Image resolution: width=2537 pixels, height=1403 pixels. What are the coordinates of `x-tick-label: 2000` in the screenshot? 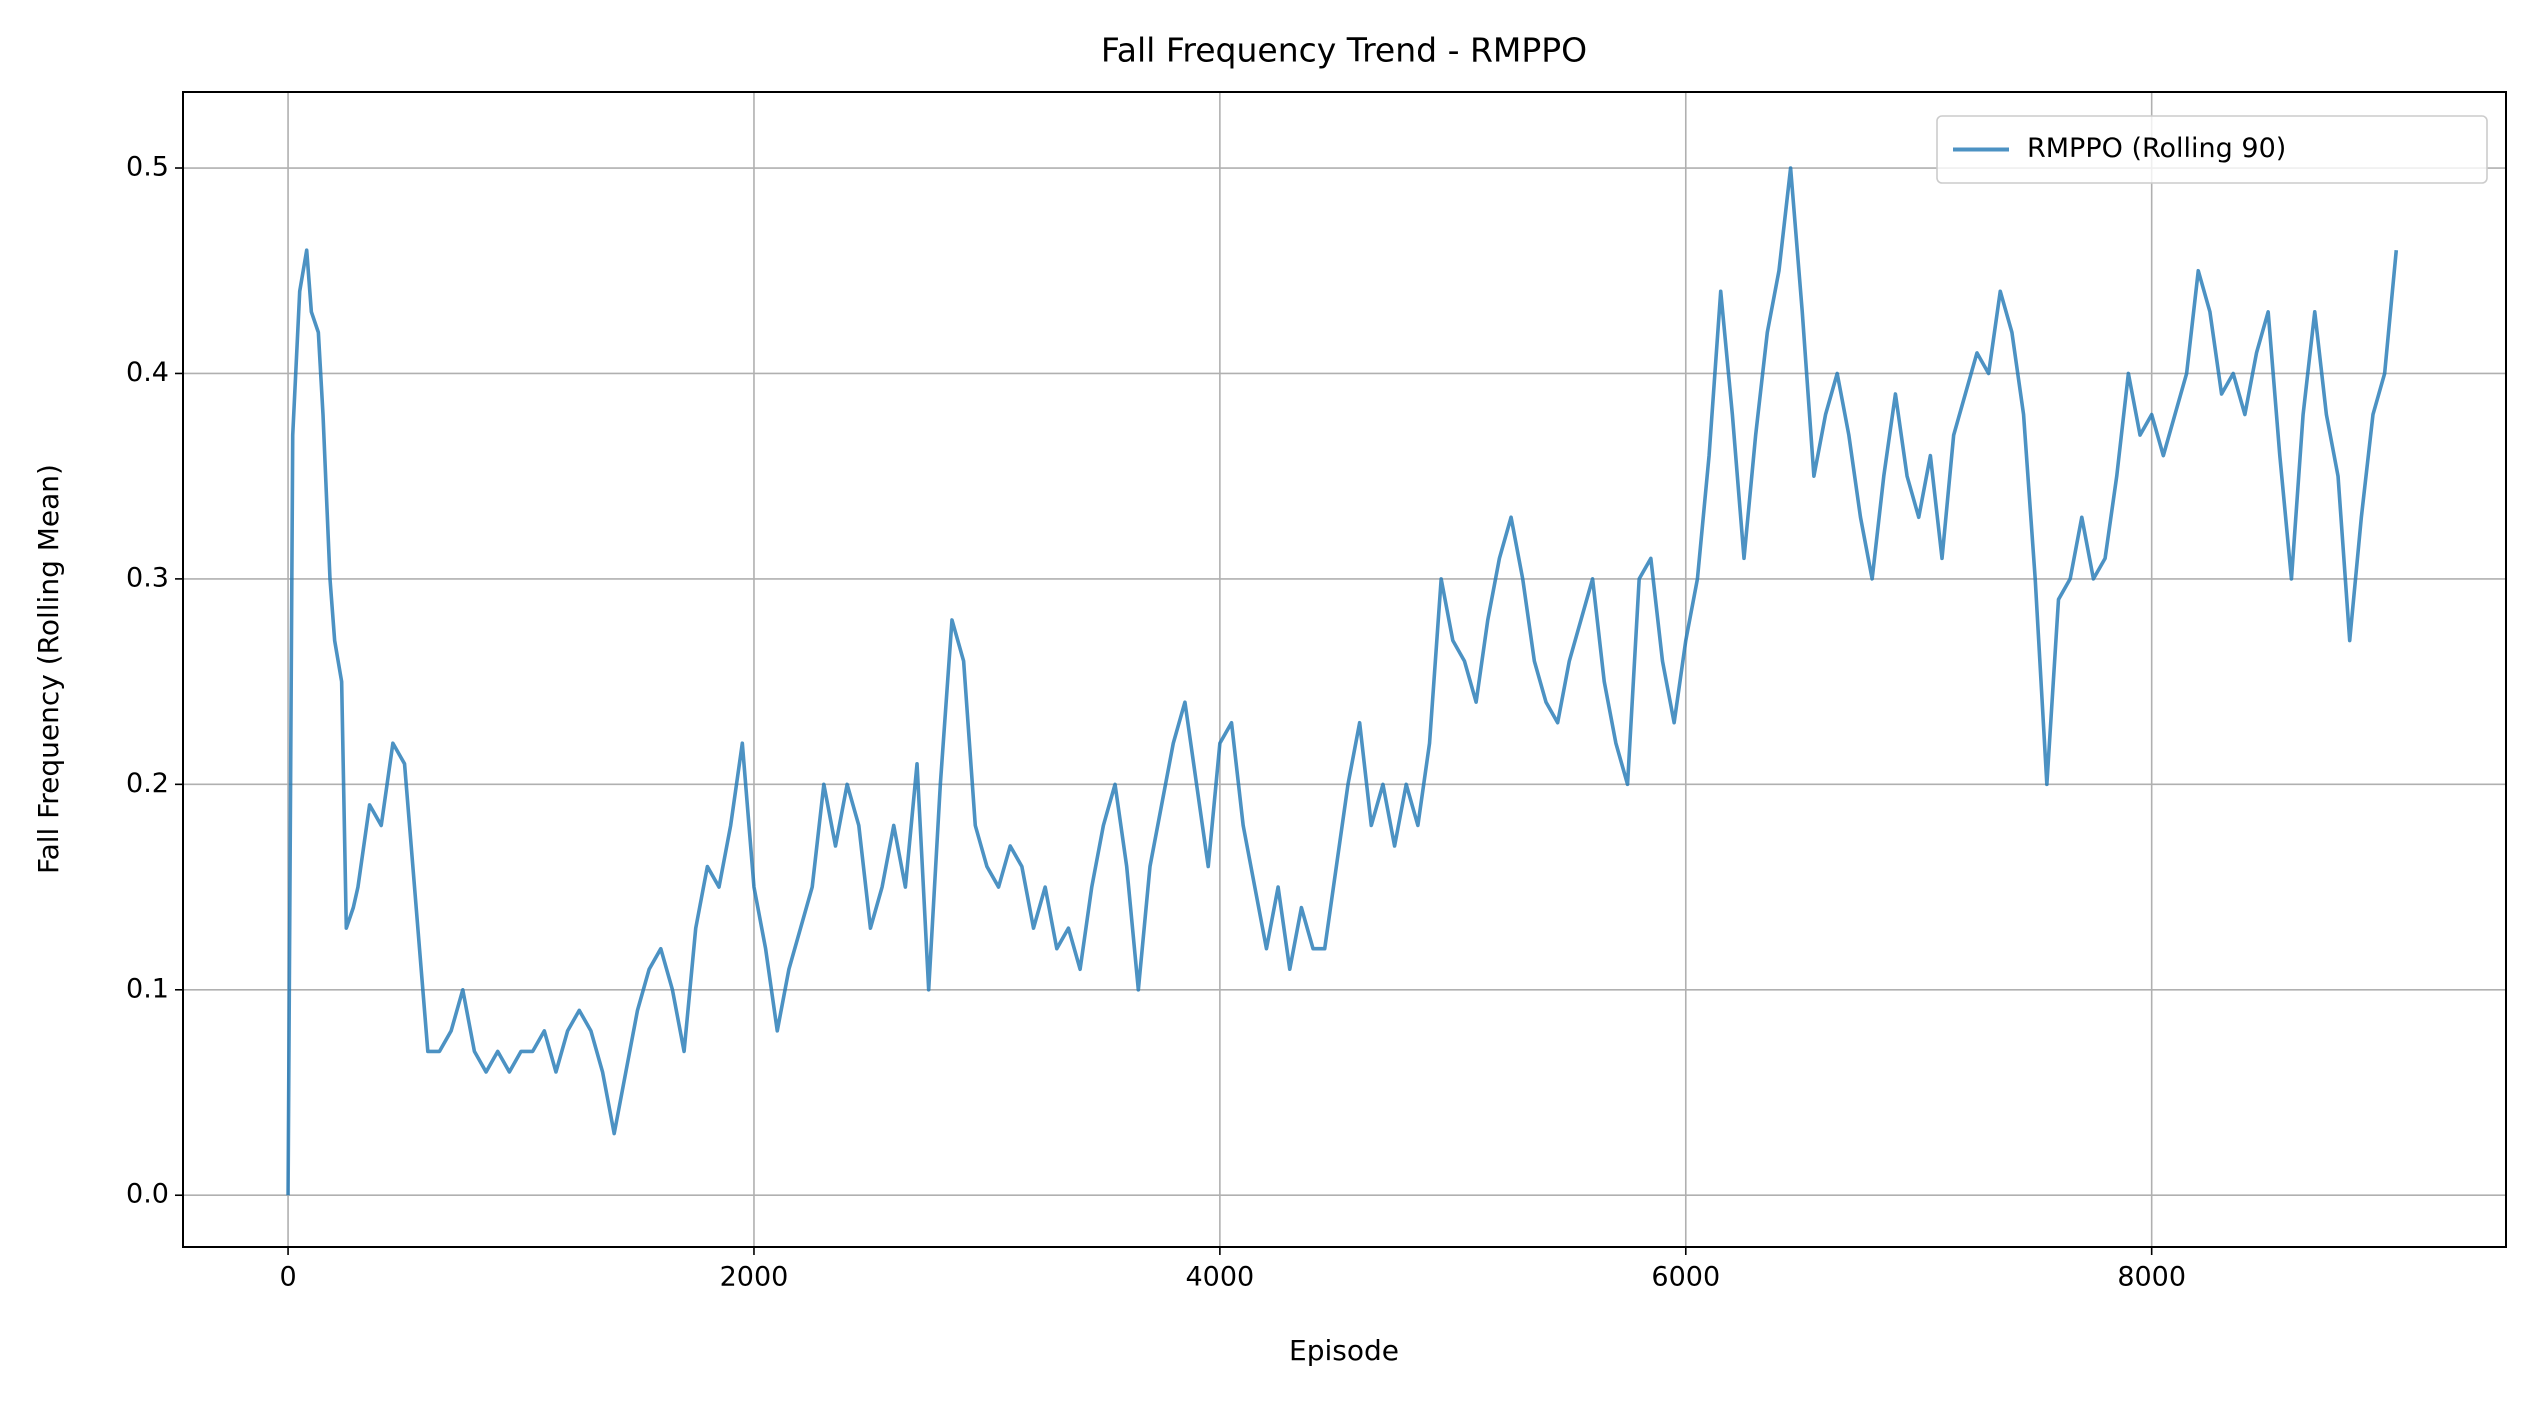 It's located at (754, 1277).